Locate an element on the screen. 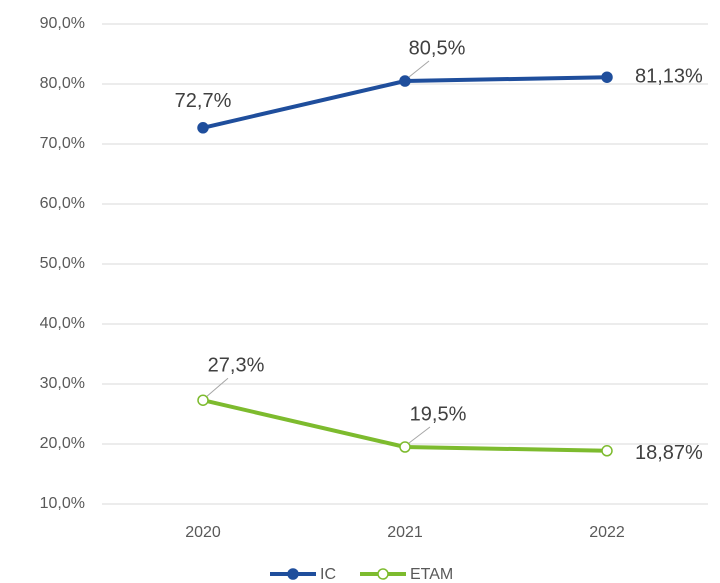  y-tick-label: 80,0% is located at coordinates (62, 83).